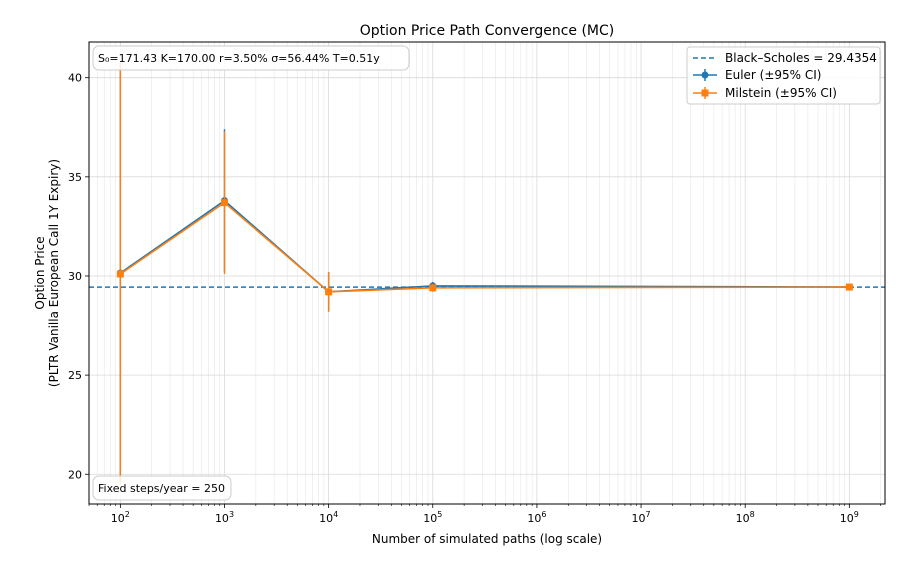  Describe the element at coordinates (40, 272) in the screenshot. I see `y-axis-label-line1: Option Price` at that location.